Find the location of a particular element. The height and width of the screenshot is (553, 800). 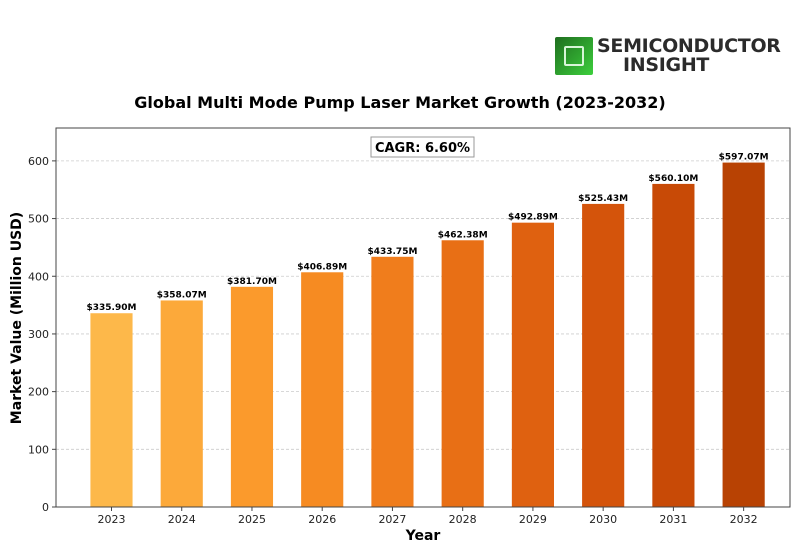

bar-2030 is located at coordinates (603, 355).